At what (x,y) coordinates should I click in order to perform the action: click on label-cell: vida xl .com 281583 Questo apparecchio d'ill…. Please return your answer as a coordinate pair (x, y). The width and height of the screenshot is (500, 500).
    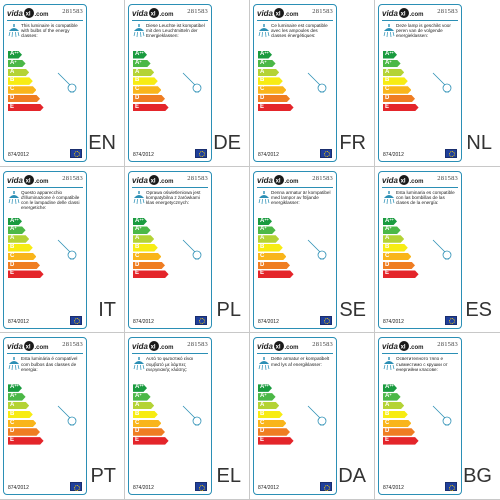
    Looking at the image, I should click on (62, 250).